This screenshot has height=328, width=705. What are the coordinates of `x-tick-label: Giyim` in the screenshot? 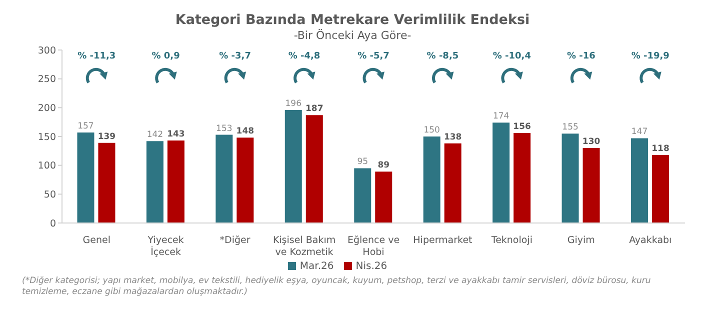 It's located at (581, 240).